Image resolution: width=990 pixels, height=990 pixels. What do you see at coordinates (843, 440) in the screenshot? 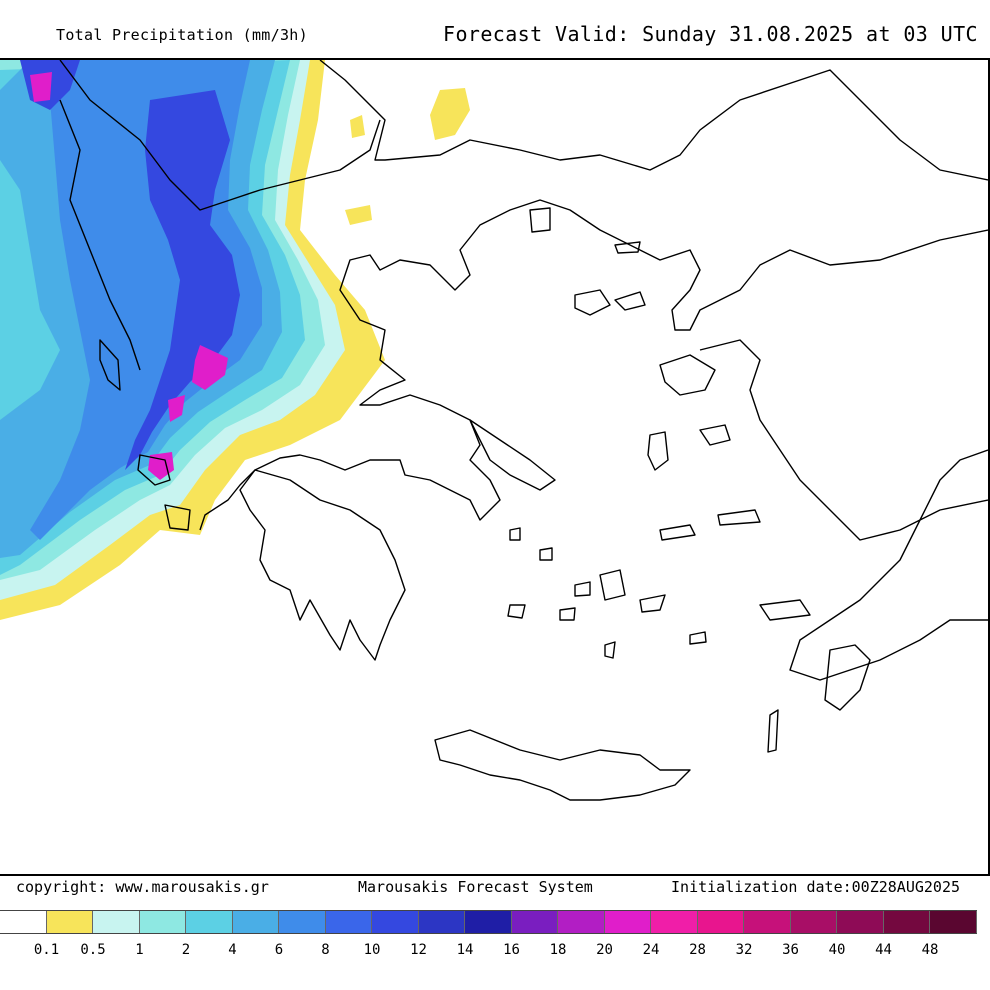
I see `turkey-coast-north` at bounding box center [843, 440].